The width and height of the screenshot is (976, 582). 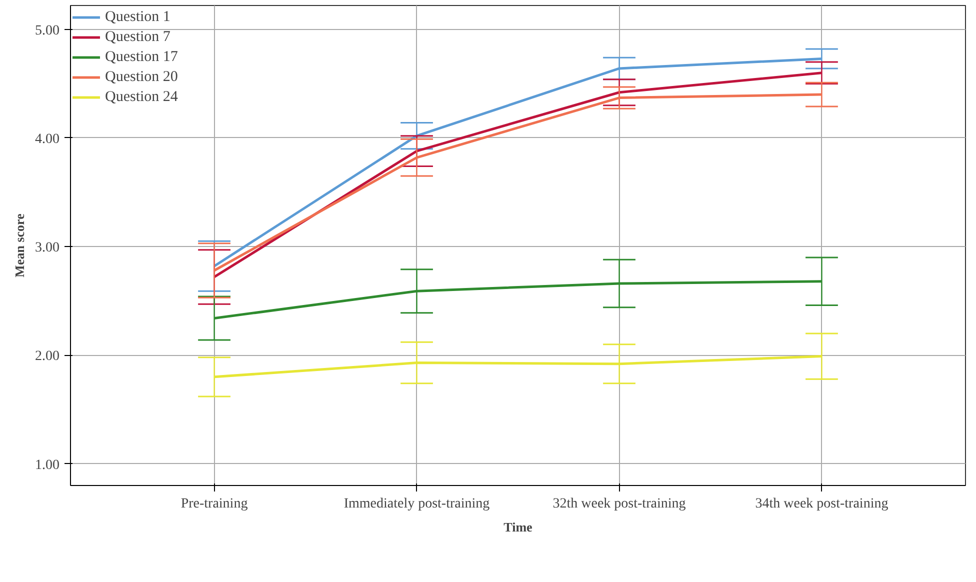 I want to click on x-tick-label: Immediately post-training, so click(x=417, y=504).